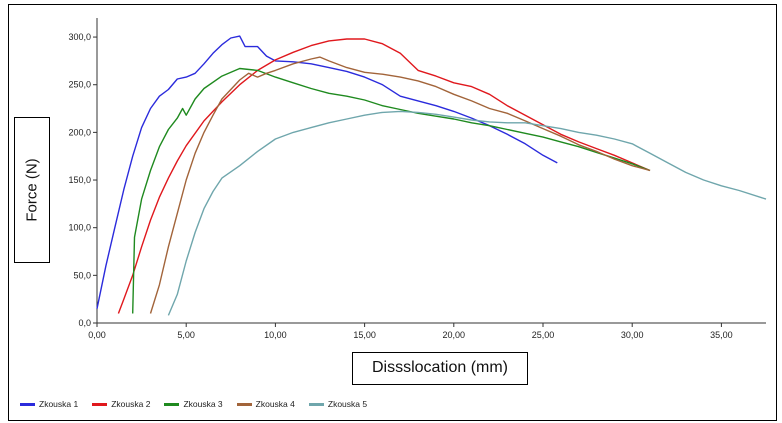  I want to click on legend-item-3: Zkouska 3, so click(193, 404).